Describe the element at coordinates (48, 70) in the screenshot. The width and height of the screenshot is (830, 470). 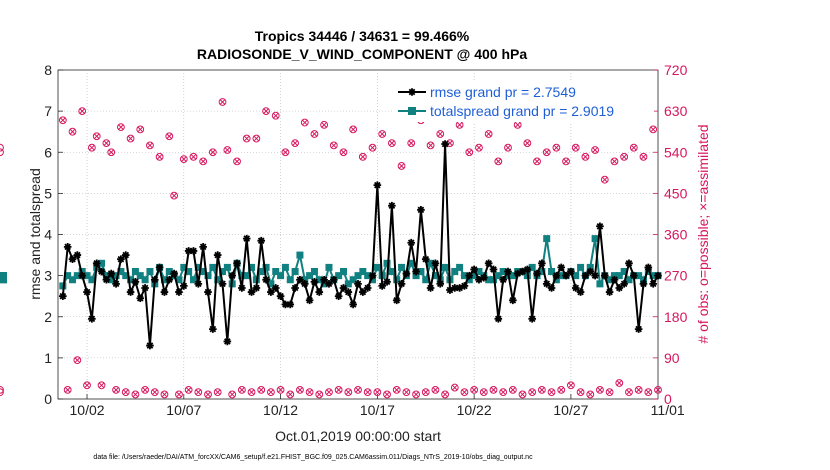
I see `y-left-tick-label: 8` at that location.